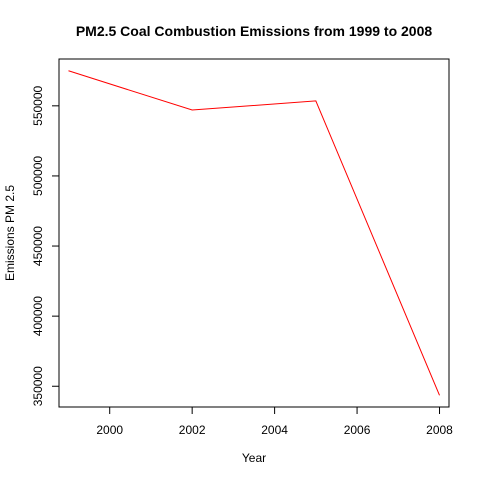  Describe the element at coordinates (38, 176) in the screenshot. I see `y-tick-label: 500000` at that location.